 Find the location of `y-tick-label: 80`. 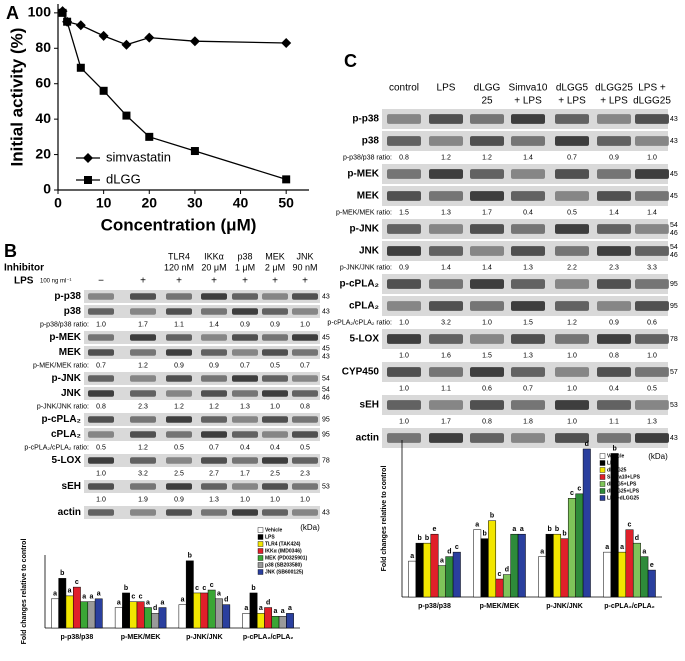

y-tick-label: 80 is located at coordinates (43, 47).